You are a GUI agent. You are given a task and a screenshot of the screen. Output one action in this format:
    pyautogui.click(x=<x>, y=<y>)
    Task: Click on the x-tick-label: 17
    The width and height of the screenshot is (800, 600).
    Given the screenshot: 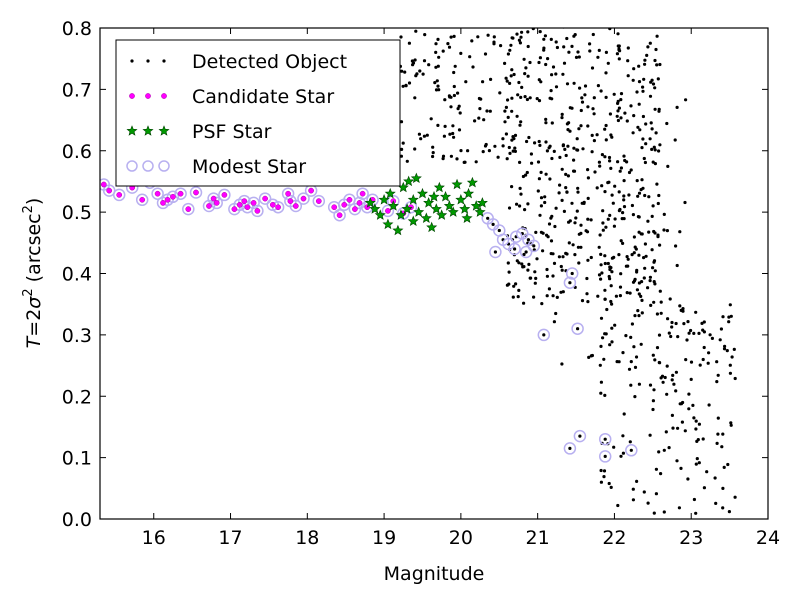 What is the action you would take?
    pyautogui.click(x=230, y=538)
    